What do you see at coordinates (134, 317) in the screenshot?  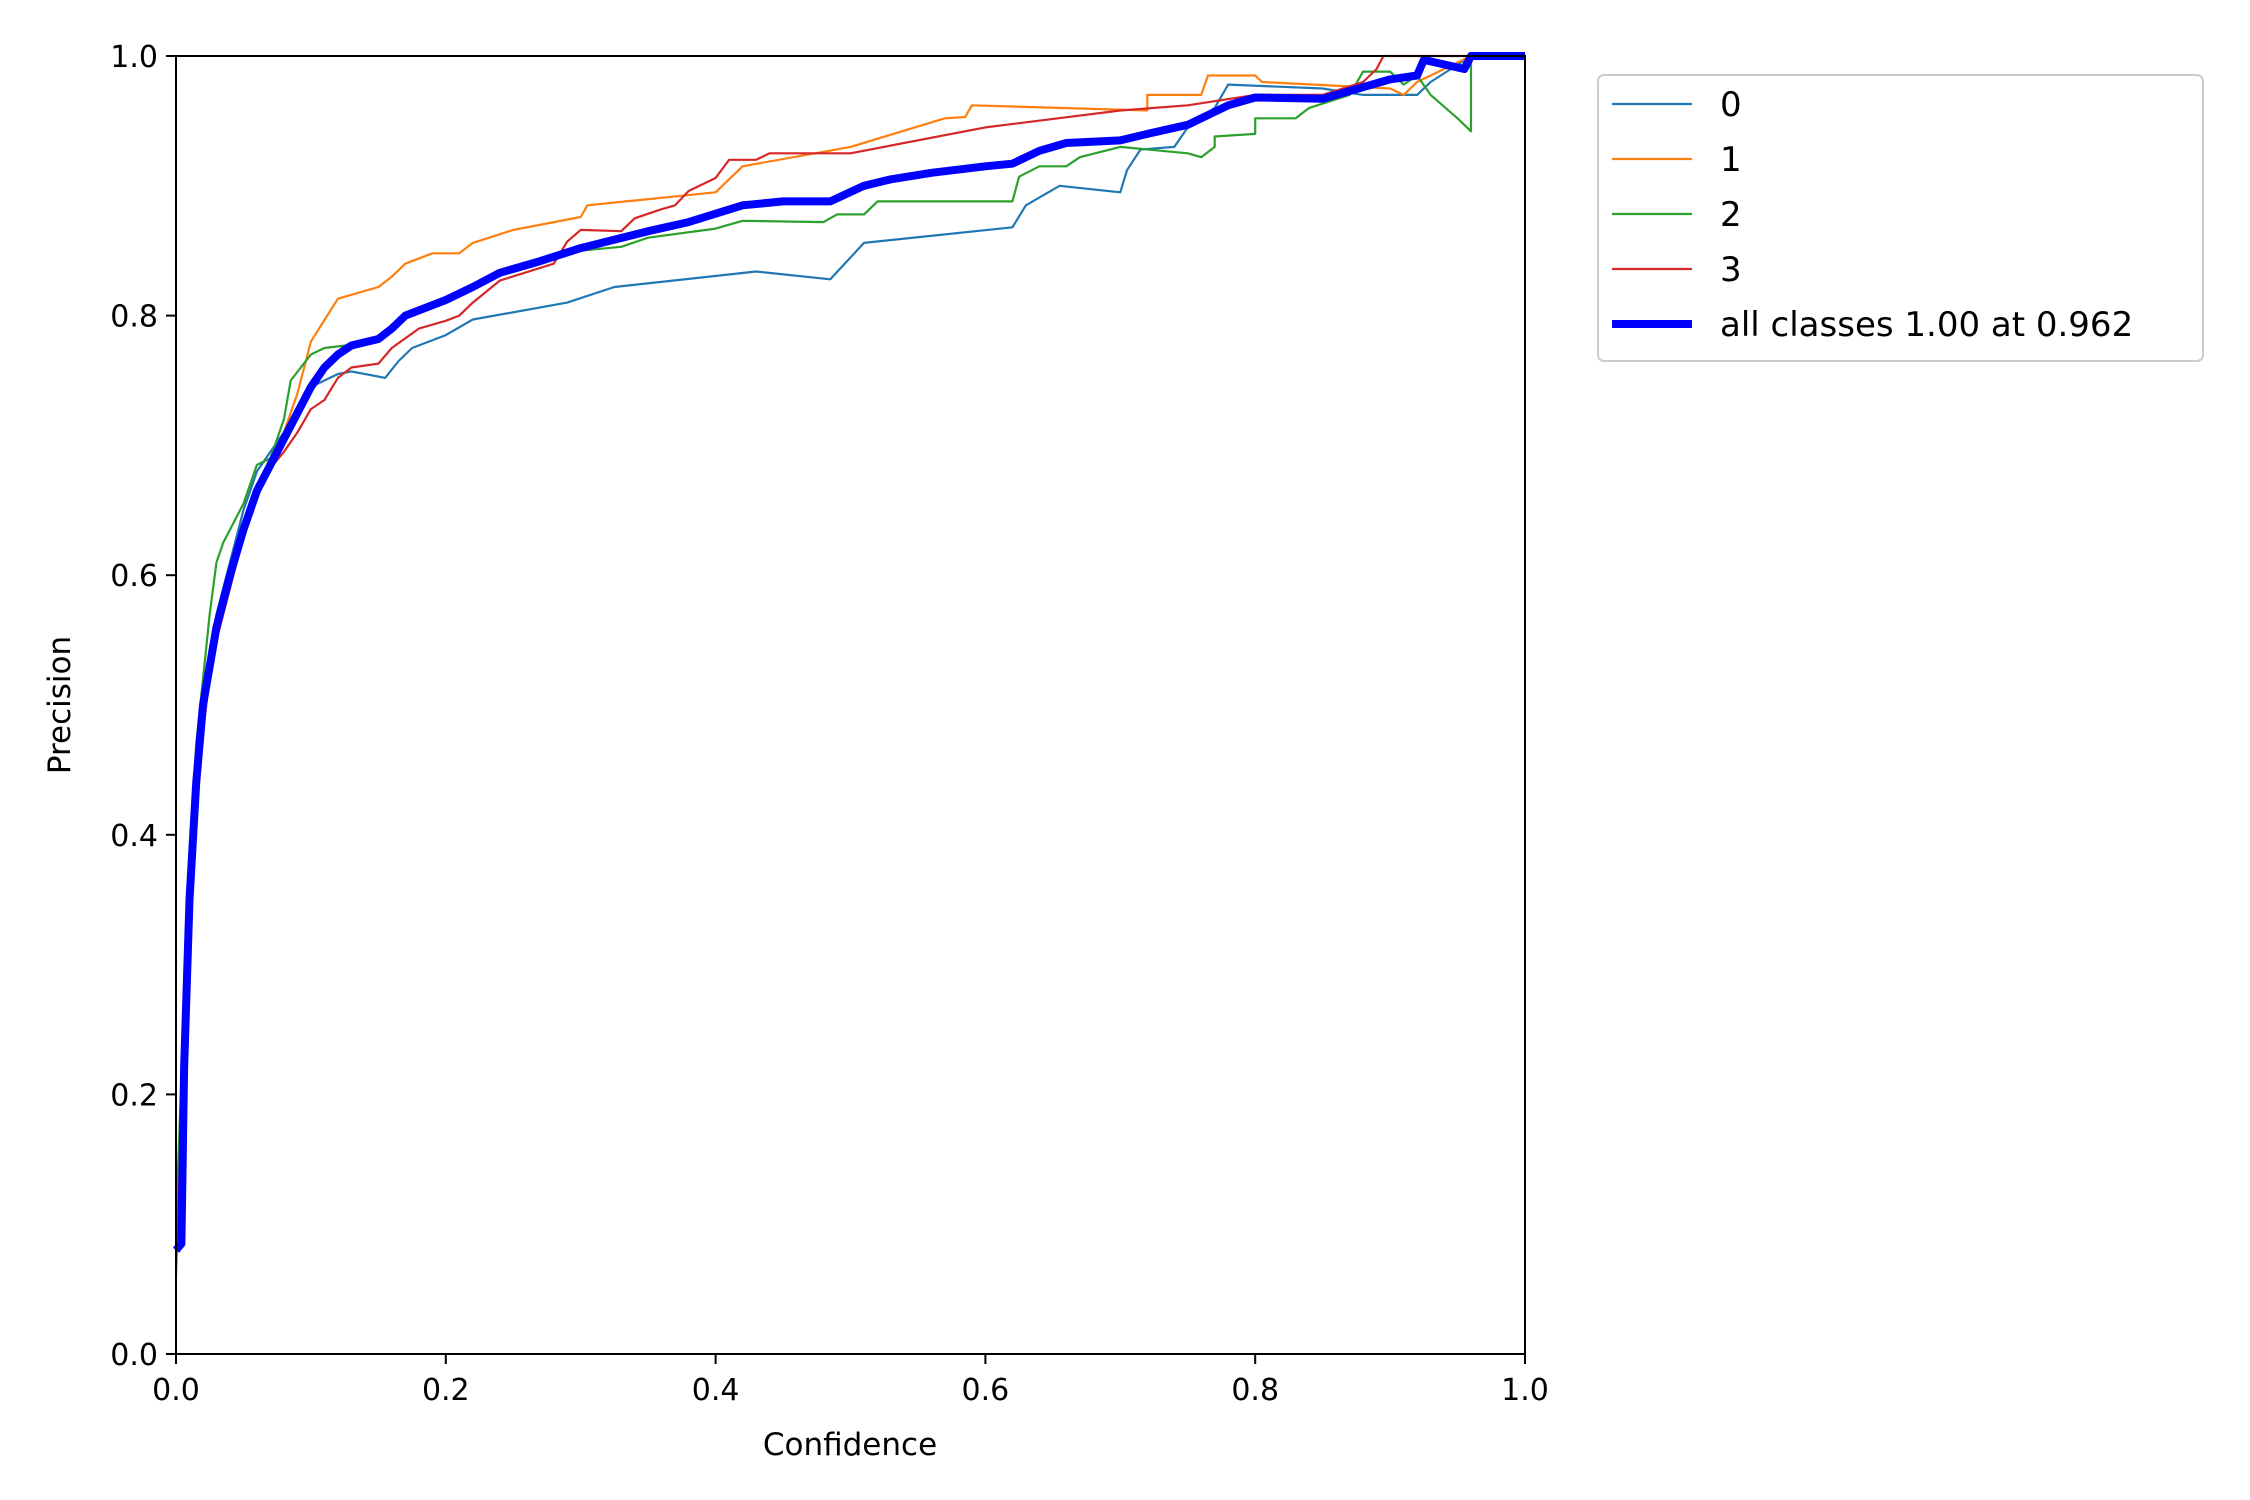 I see `y-tick-label: 0.8` at bounding box center [134, 317].